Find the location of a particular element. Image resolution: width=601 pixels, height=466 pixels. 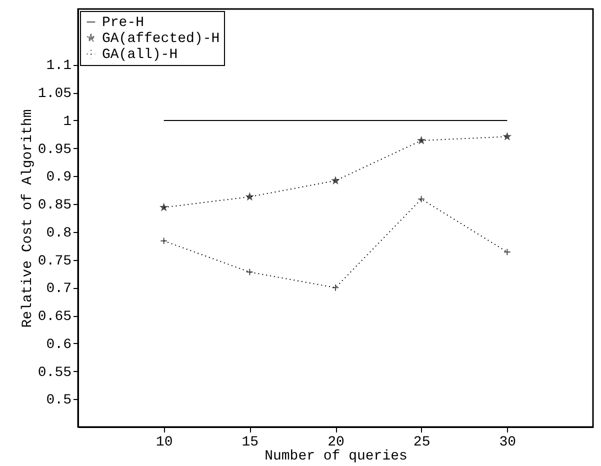

x-tick-label: 10 is located at coordinates (164, 442).